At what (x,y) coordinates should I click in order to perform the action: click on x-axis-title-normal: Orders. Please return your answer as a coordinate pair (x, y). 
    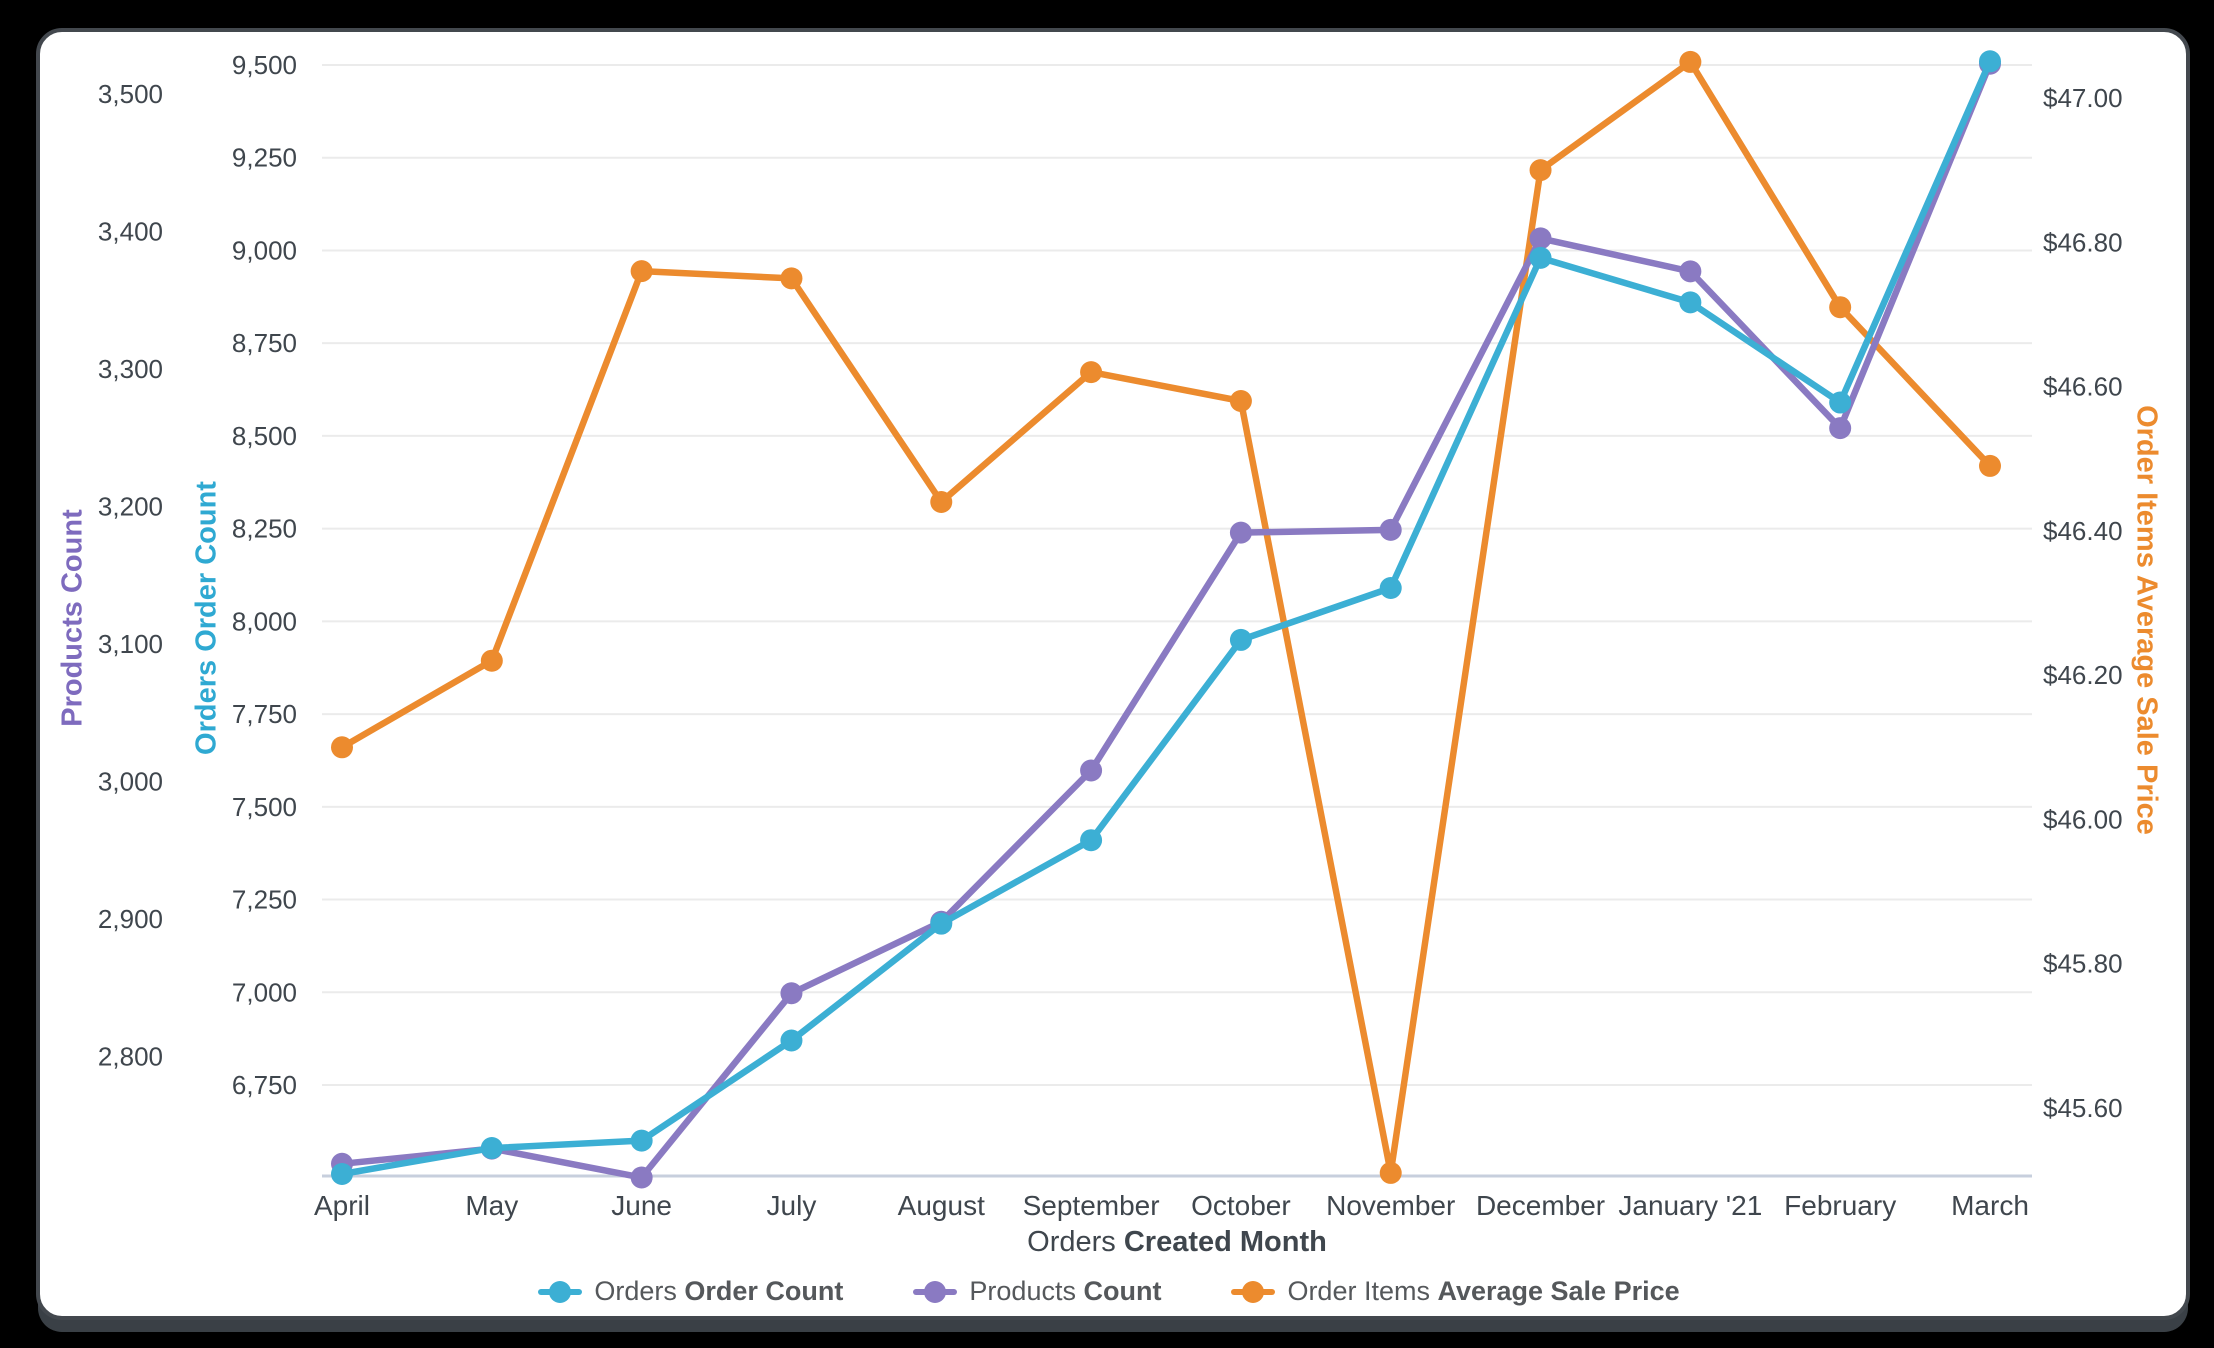
    Looking at the image, I should click on (1075, 1242).